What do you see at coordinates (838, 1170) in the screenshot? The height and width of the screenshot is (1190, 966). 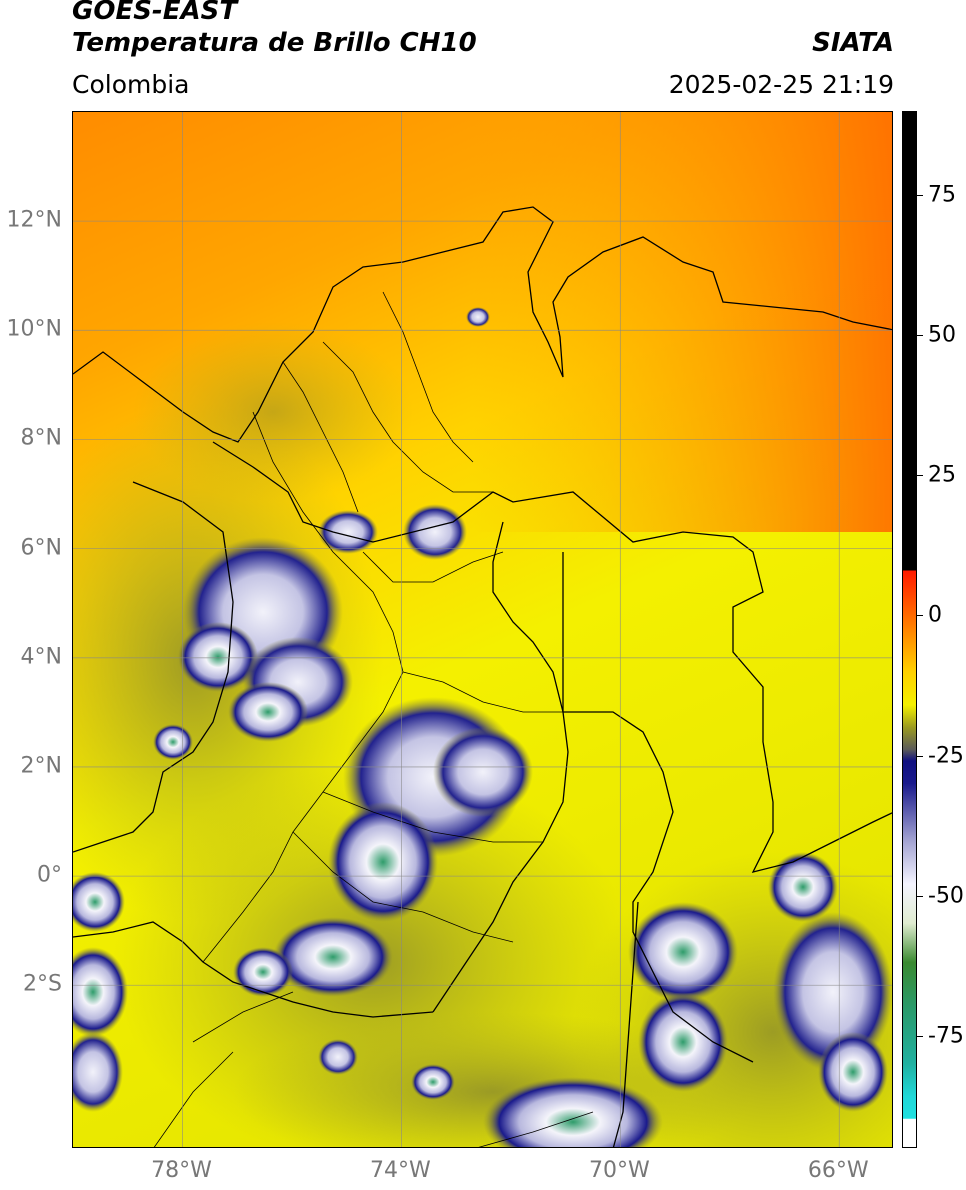 I see `lon-tick-label: 66°W` at bounding box center [838, 1170].